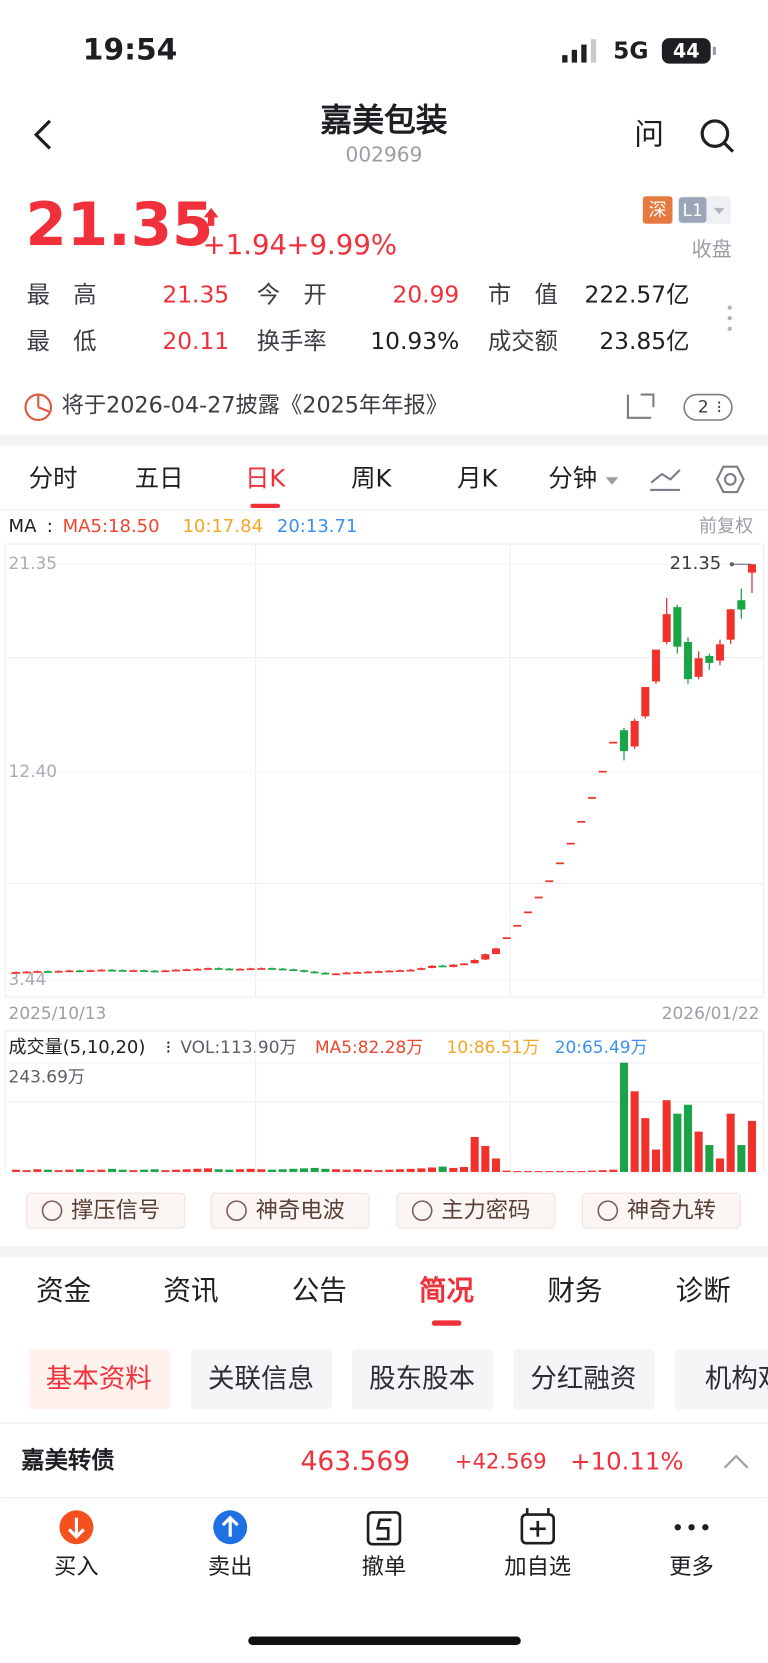 The image size is (768, 1663). I want to click on nav-label: 加自选, so click(537, 1567).